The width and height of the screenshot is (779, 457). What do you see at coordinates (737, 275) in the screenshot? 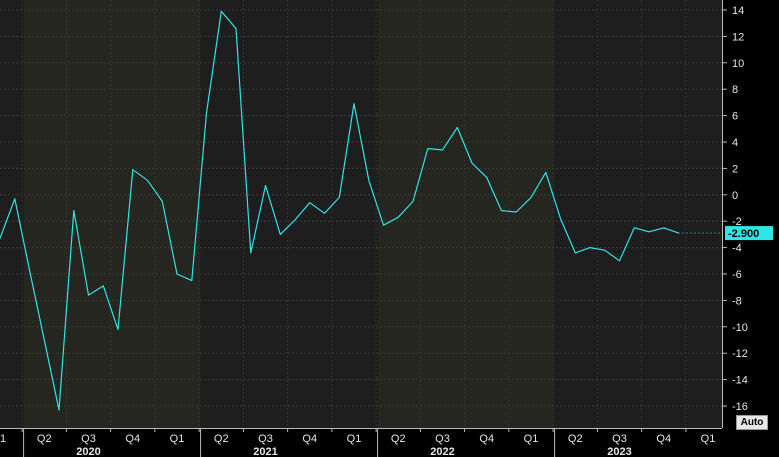
I see `y-tick-label: -6` at bounding box center [737, 275].